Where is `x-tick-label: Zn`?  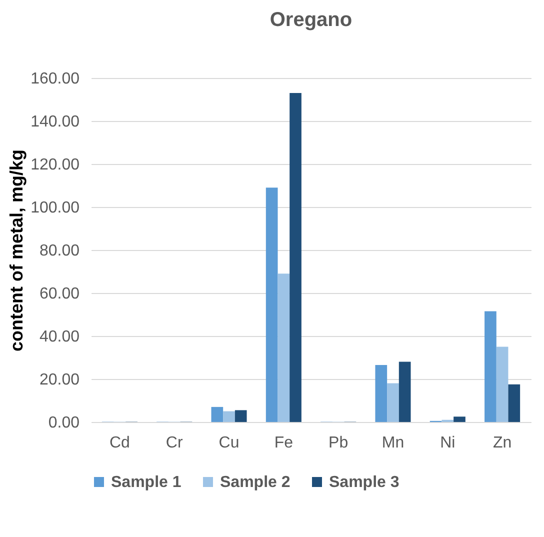 x-tick-label: Zn is located at coordinates (502, 443).